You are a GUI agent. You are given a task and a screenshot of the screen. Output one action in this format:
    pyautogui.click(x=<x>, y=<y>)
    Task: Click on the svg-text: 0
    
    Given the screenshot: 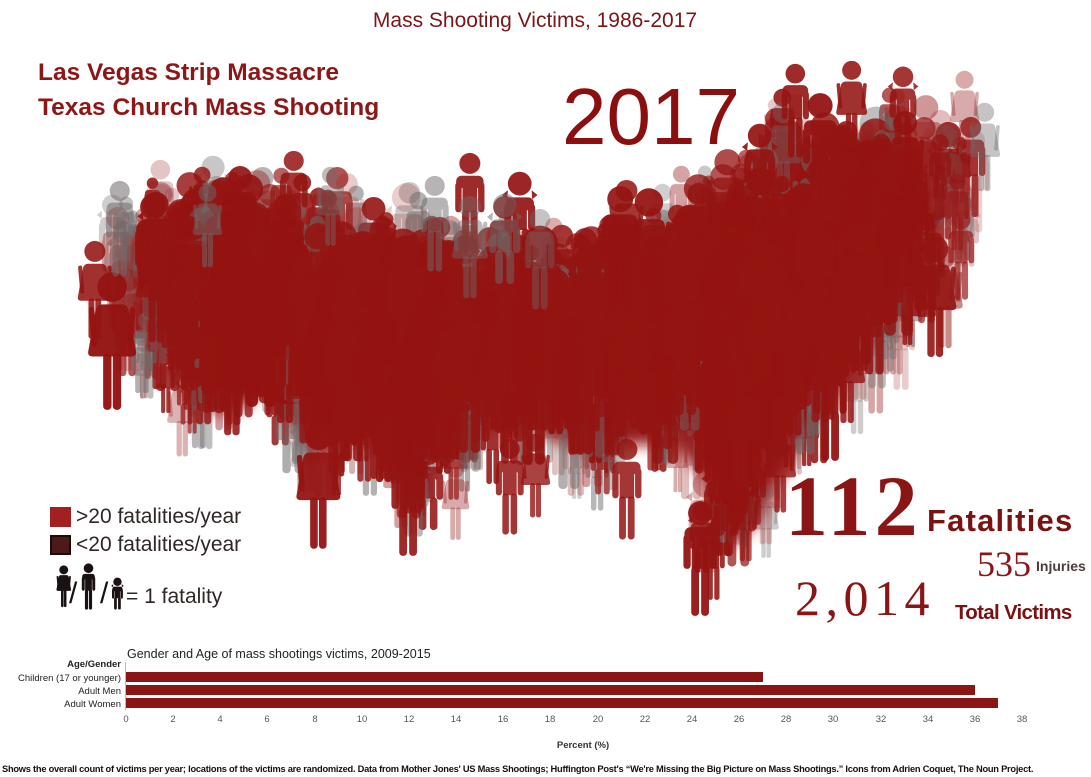 What is the action you would take?
    pyautogui.click(x=125, y=719)
    